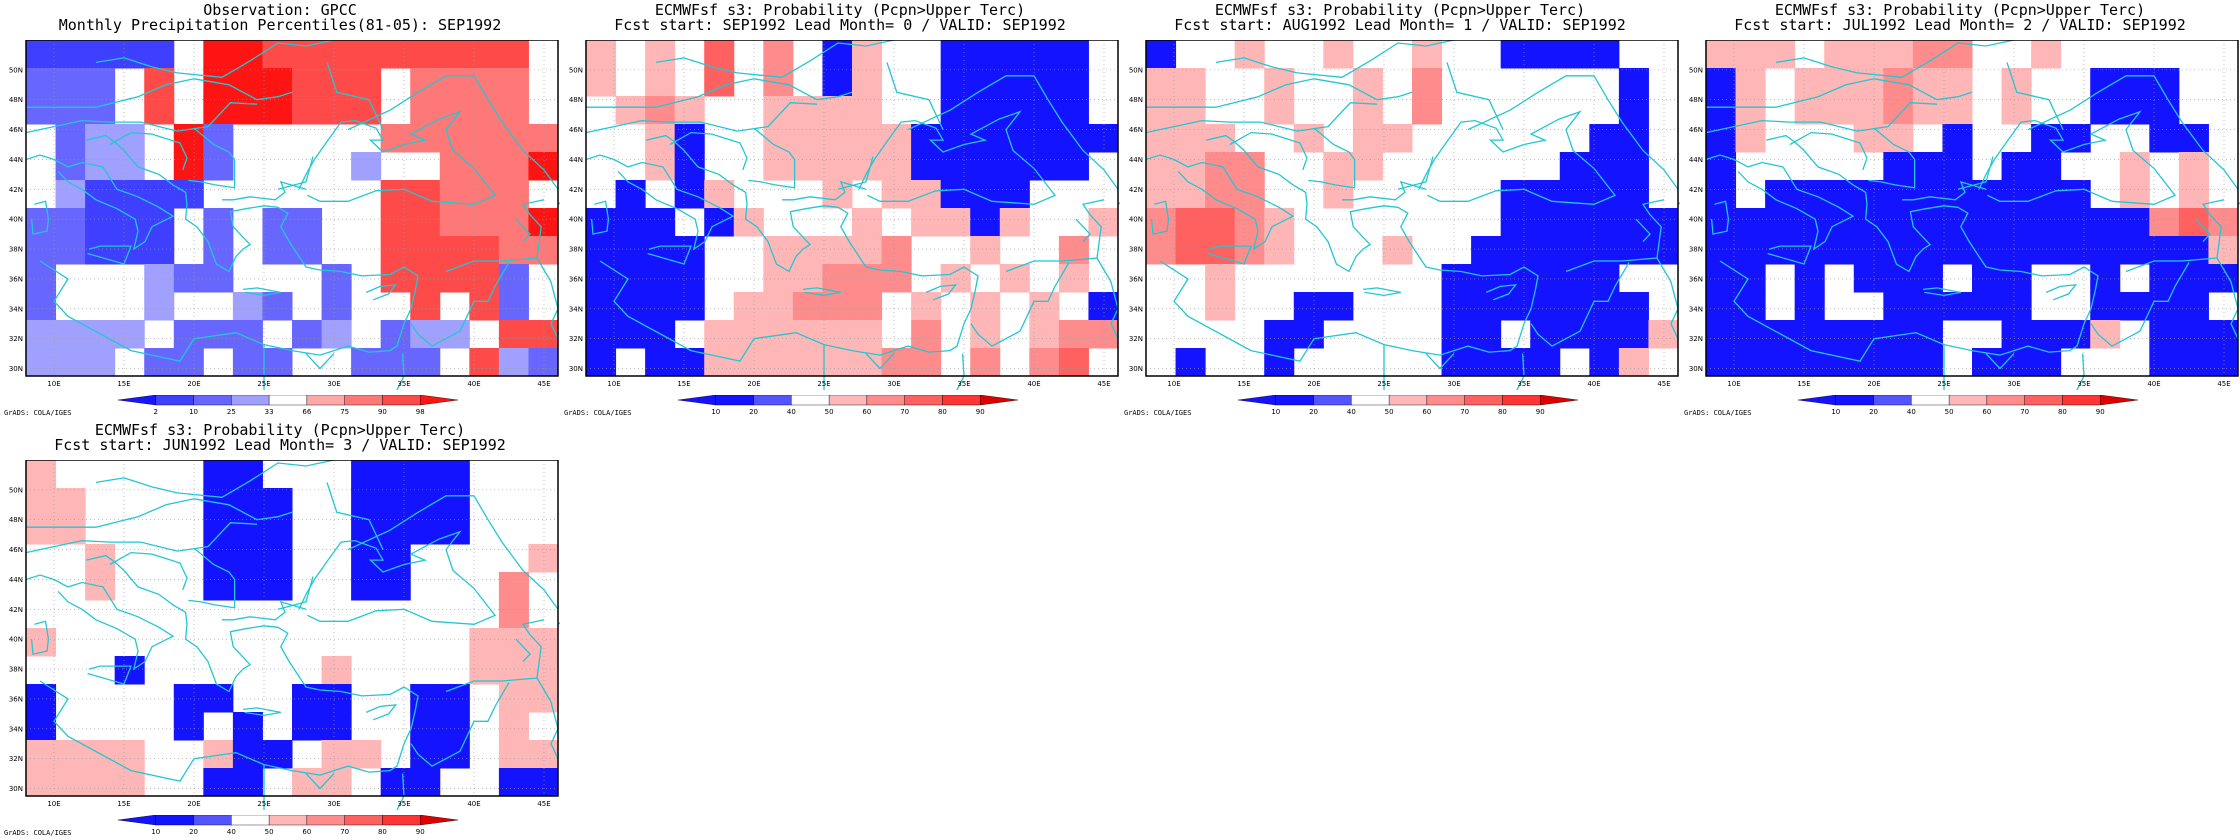 The height and width of the screenshot is (840, 2240). I want to click on colorbar-label: 20, so click(1873, 412).